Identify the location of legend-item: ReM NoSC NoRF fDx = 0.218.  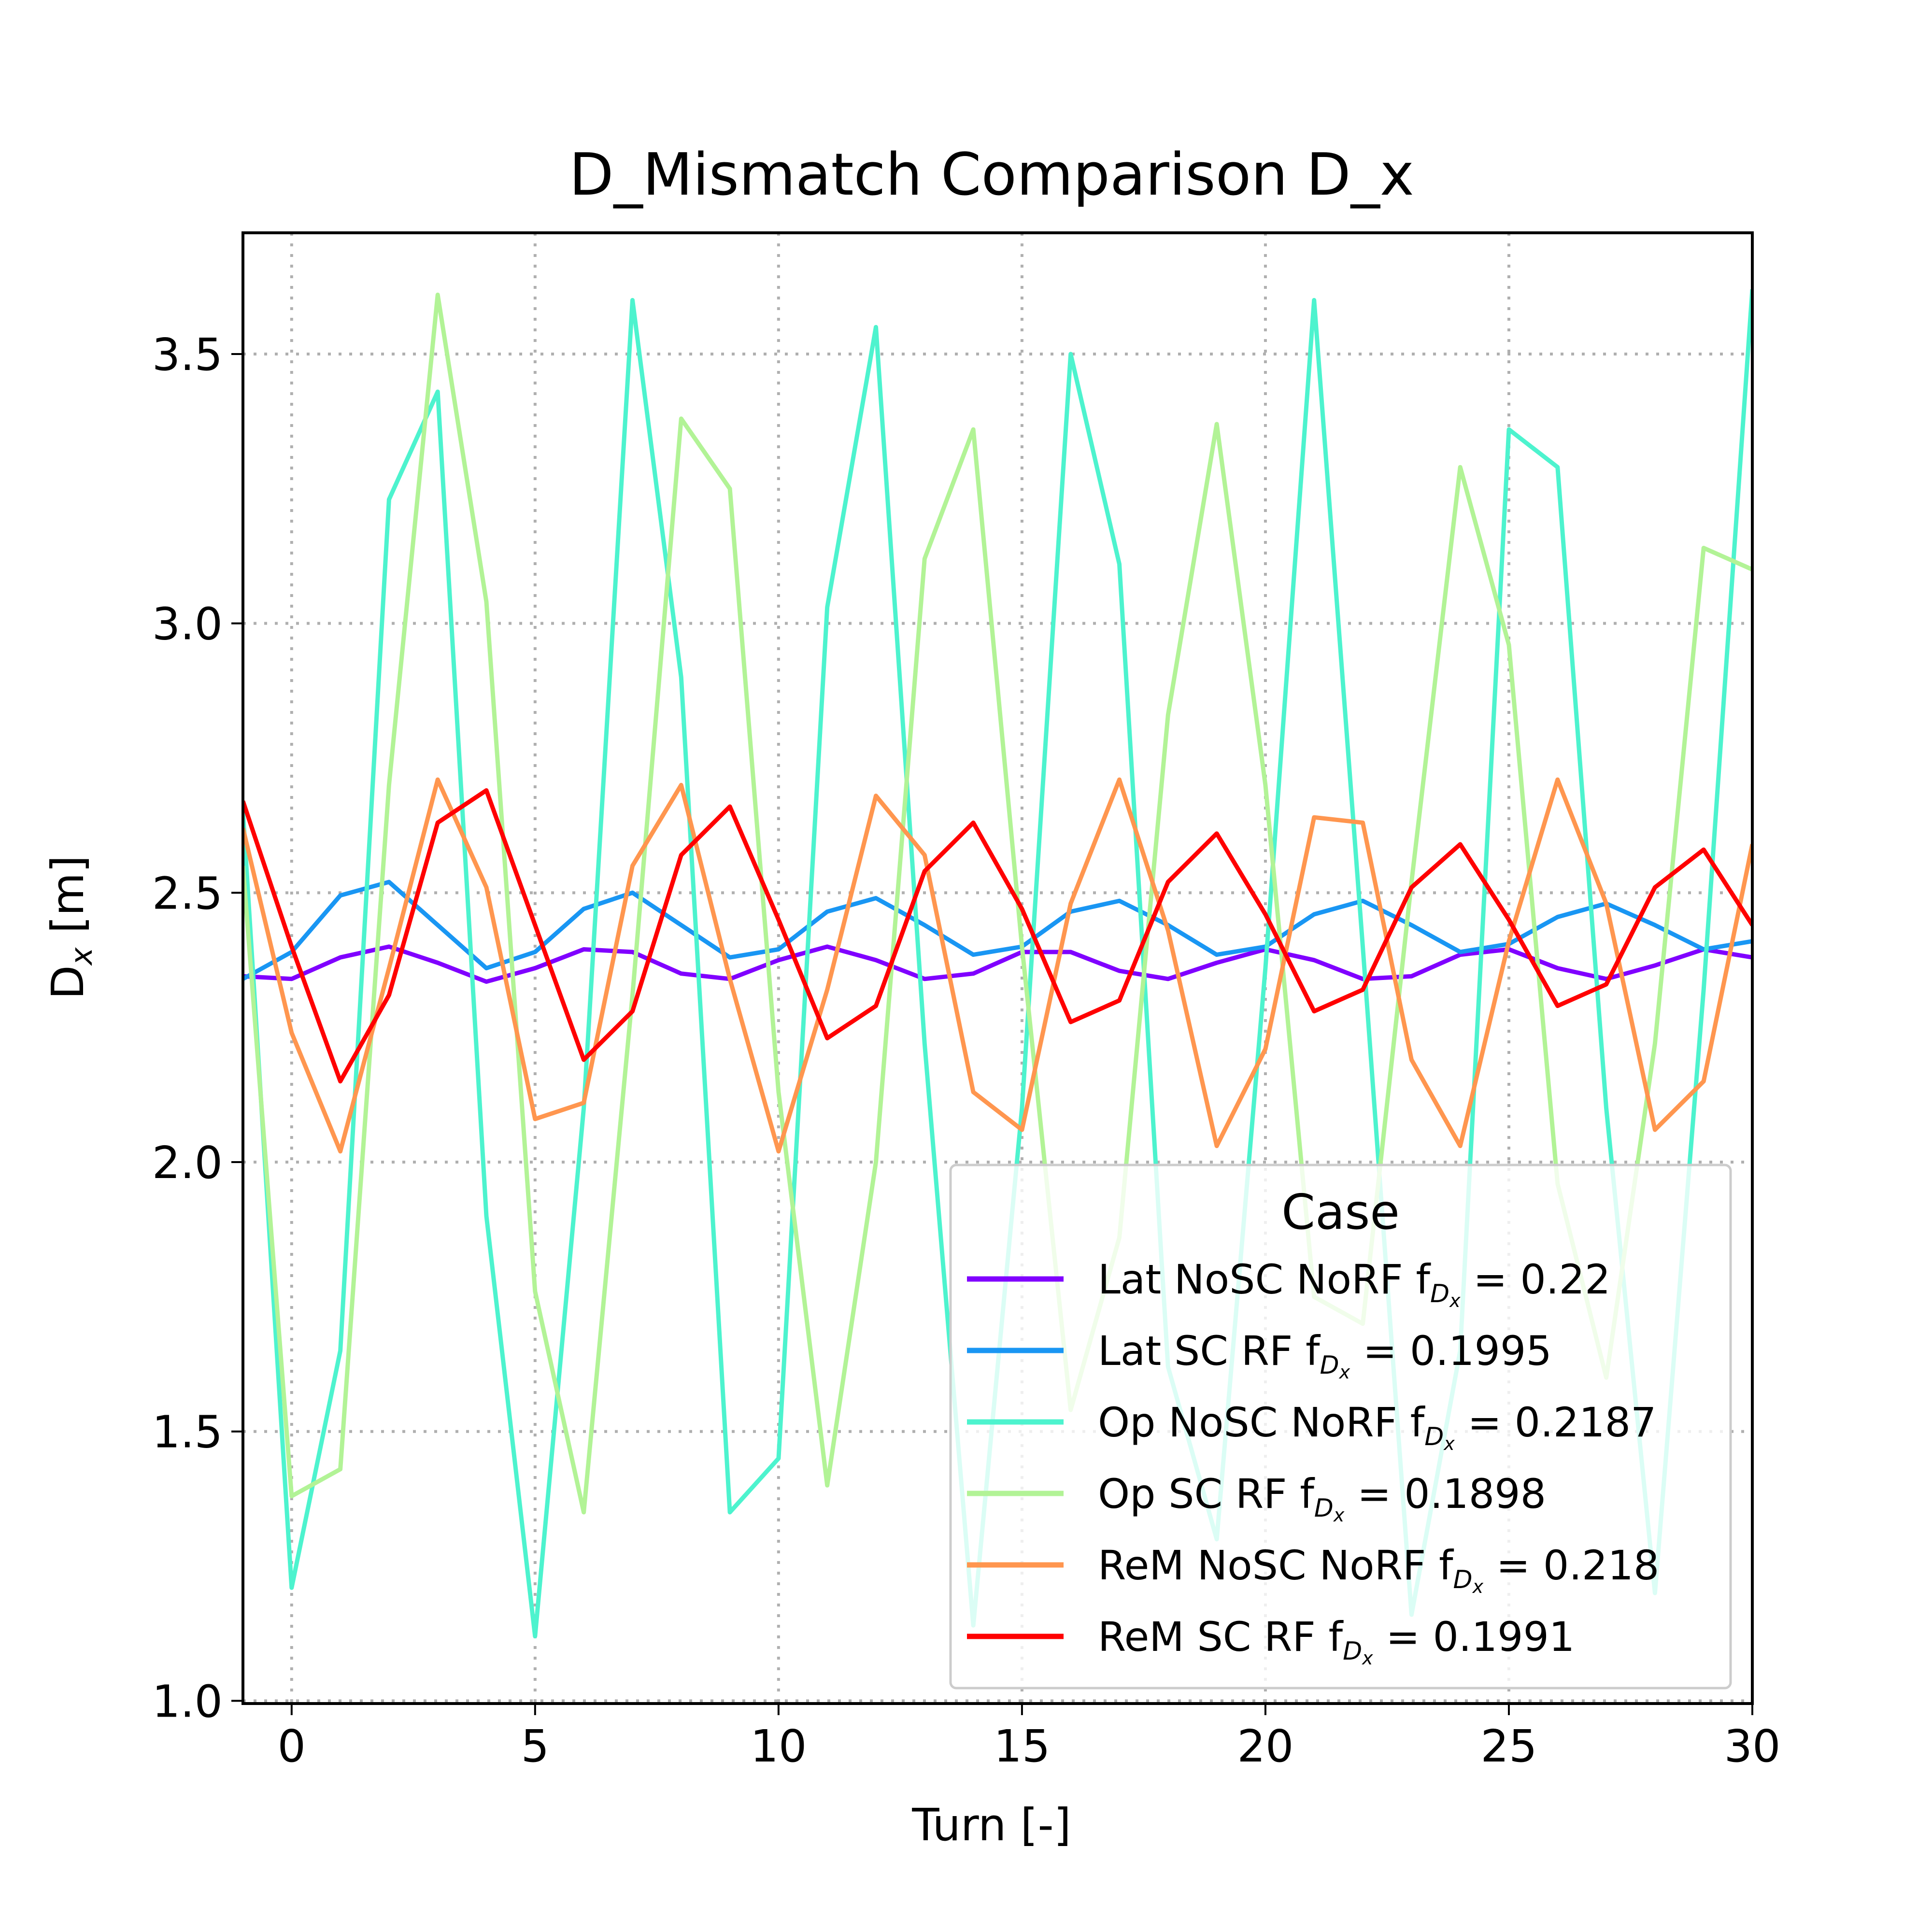
(1313, 1569).